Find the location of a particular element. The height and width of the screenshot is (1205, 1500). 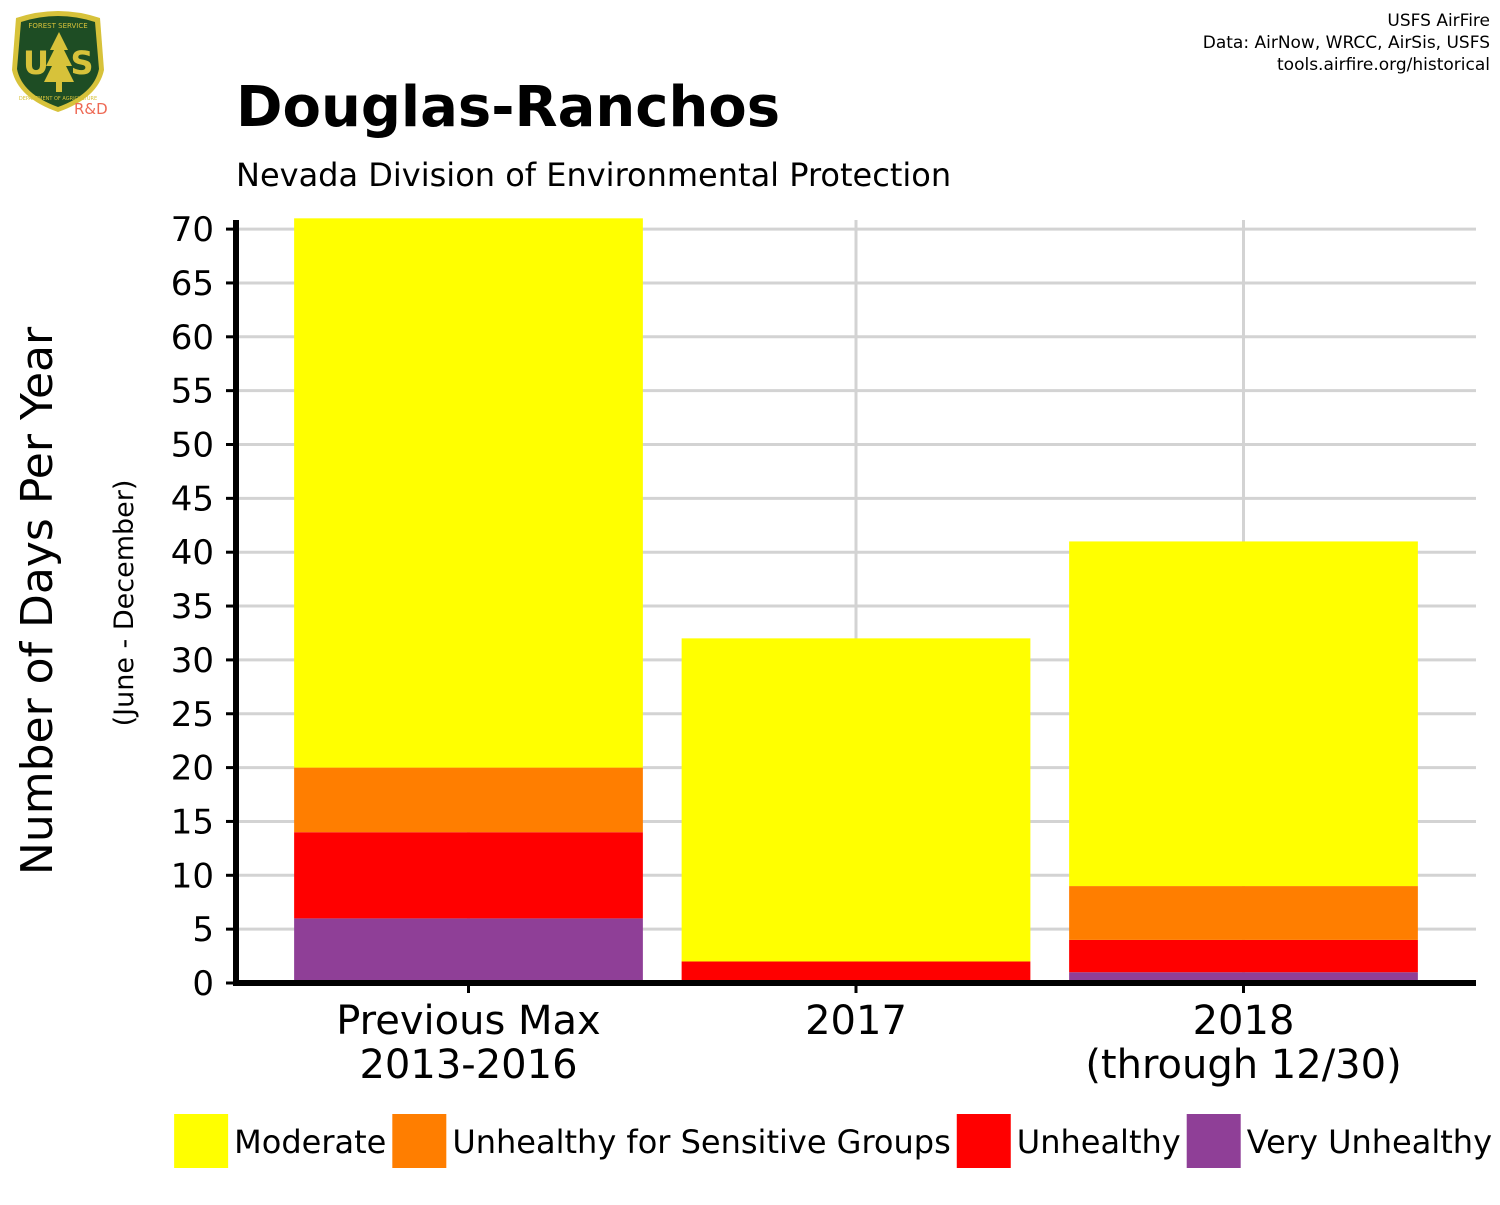

credit-line-1: USFS AirFire is located at coordinates (1438, 21).